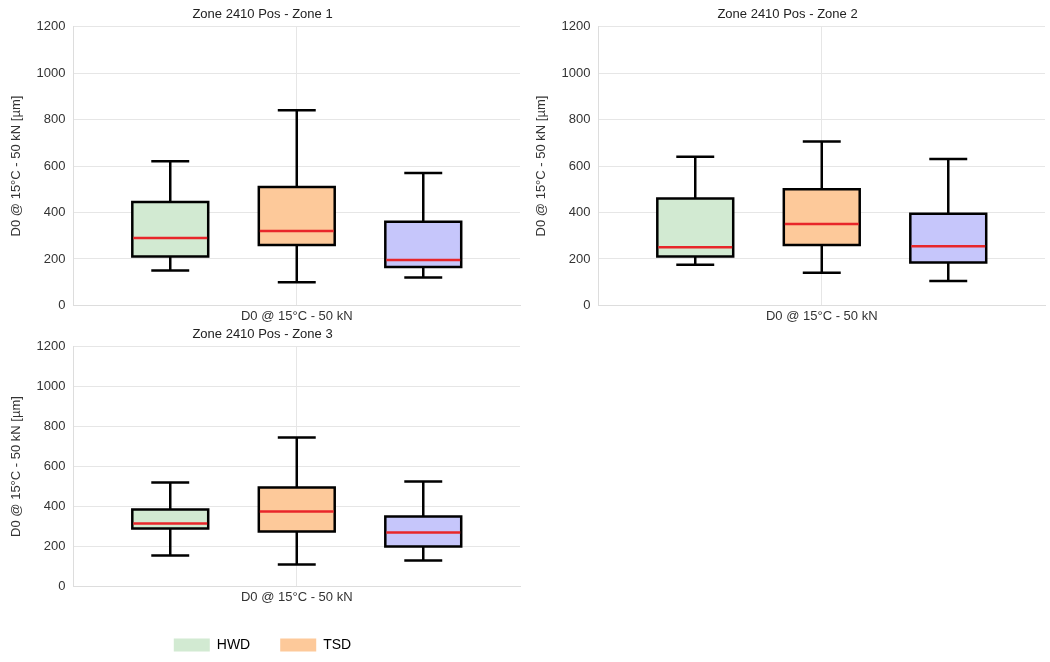 Image resolution: width=1050 pixels, height=662 pixels. Describe the element at coordinates (233, 643) in the screenshot. I see `legend-label: HWD` at that location.